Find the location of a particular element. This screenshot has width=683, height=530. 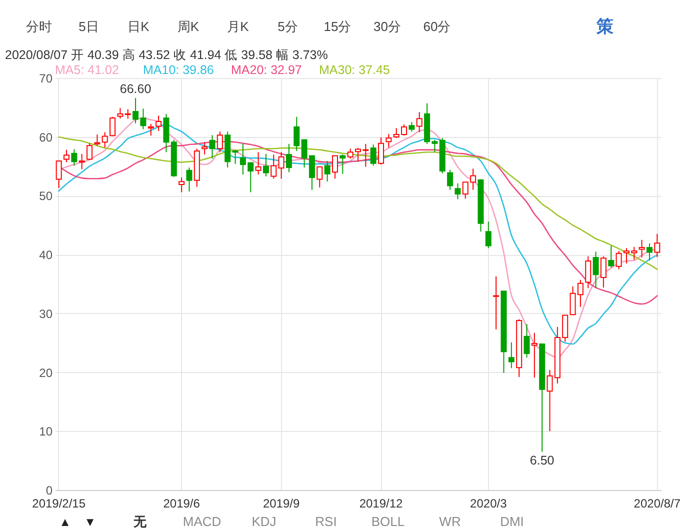

x-tick-label: 2019/2/15 is located at coordinates (59, 503).